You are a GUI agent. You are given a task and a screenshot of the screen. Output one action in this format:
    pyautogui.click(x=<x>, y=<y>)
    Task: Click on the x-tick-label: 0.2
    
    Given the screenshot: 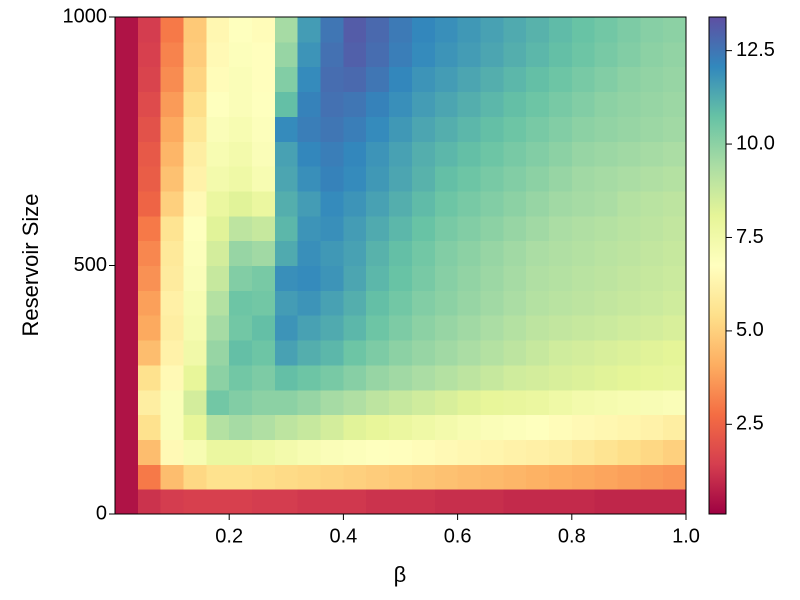 What is the action you would take?
    pyautogui.click(x=229, y=536)
    